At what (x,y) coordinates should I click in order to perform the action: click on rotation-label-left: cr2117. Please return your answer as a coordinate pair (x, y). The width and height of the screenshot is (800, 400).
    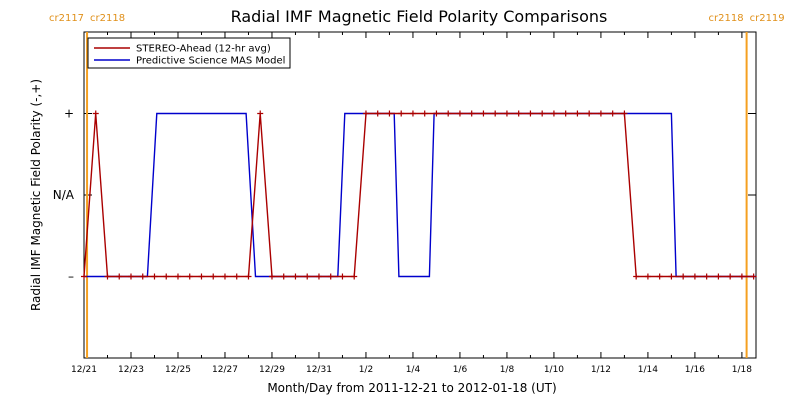
    Looking at the image, I should click on (66, 18).